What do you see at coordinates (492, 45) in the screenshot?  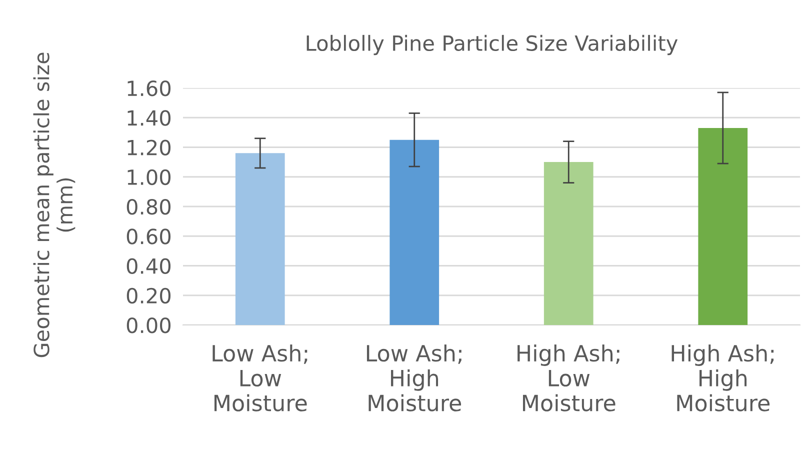 I see `chart-title: Loblolly Pine Particle Size Variability` at bounding box center [492, 45].